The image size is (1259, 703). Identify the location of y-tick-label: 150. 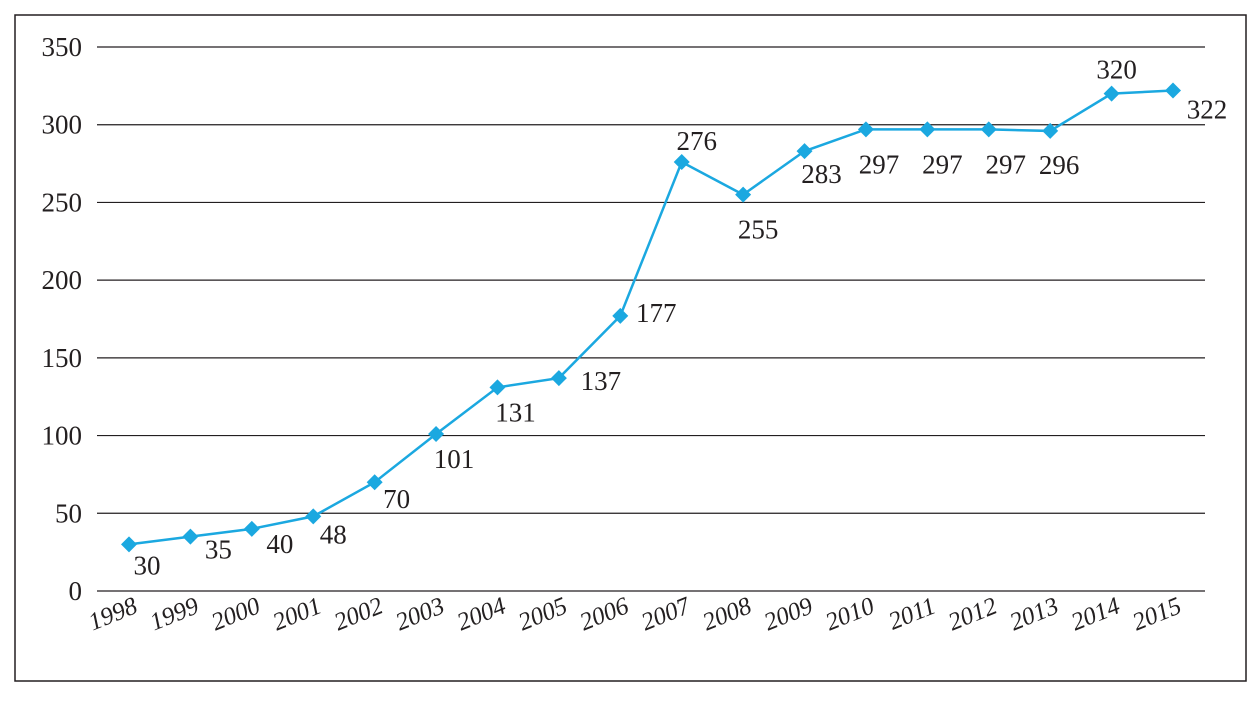
(62, 358).